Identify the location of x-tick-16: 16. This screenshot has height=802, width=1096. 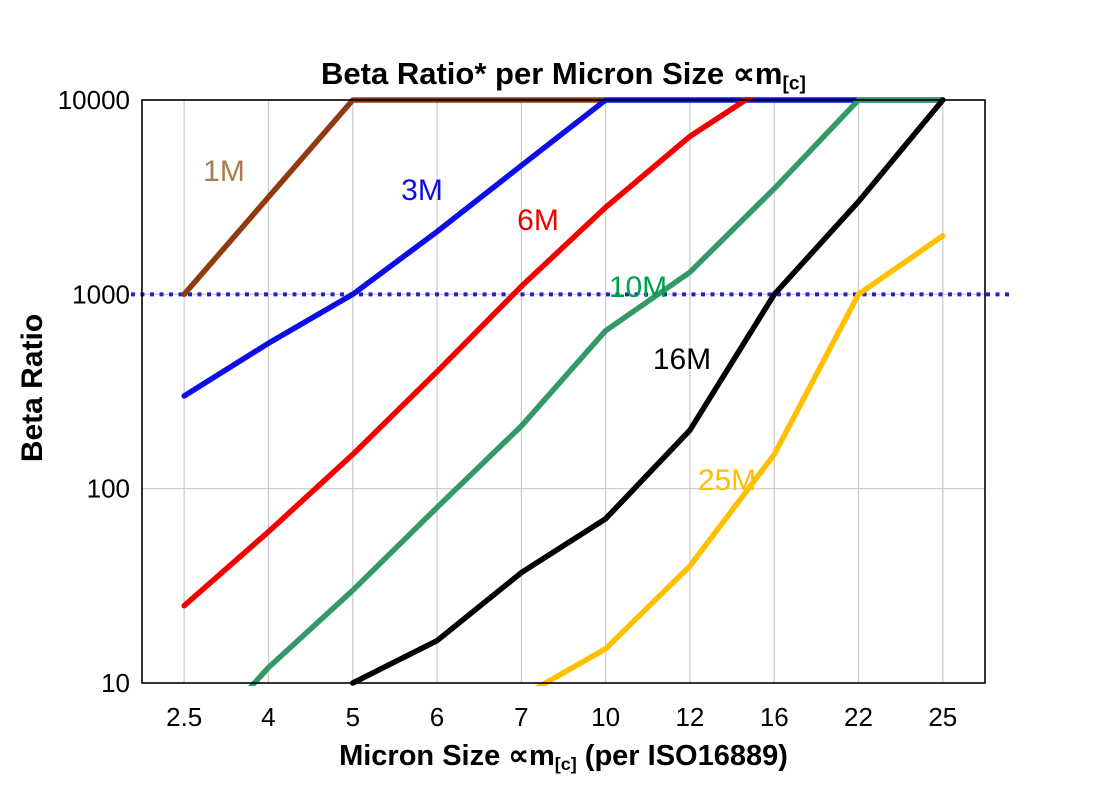
(774, 717).